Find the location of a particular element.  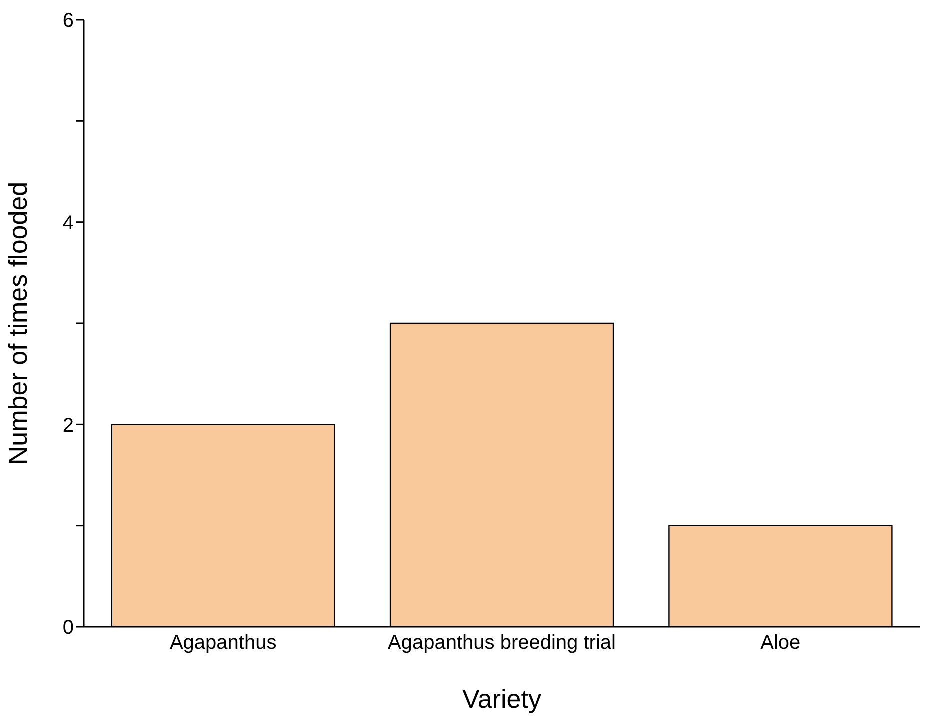

x-tick-label: Agapanthus is located at coordinates (223, 643).